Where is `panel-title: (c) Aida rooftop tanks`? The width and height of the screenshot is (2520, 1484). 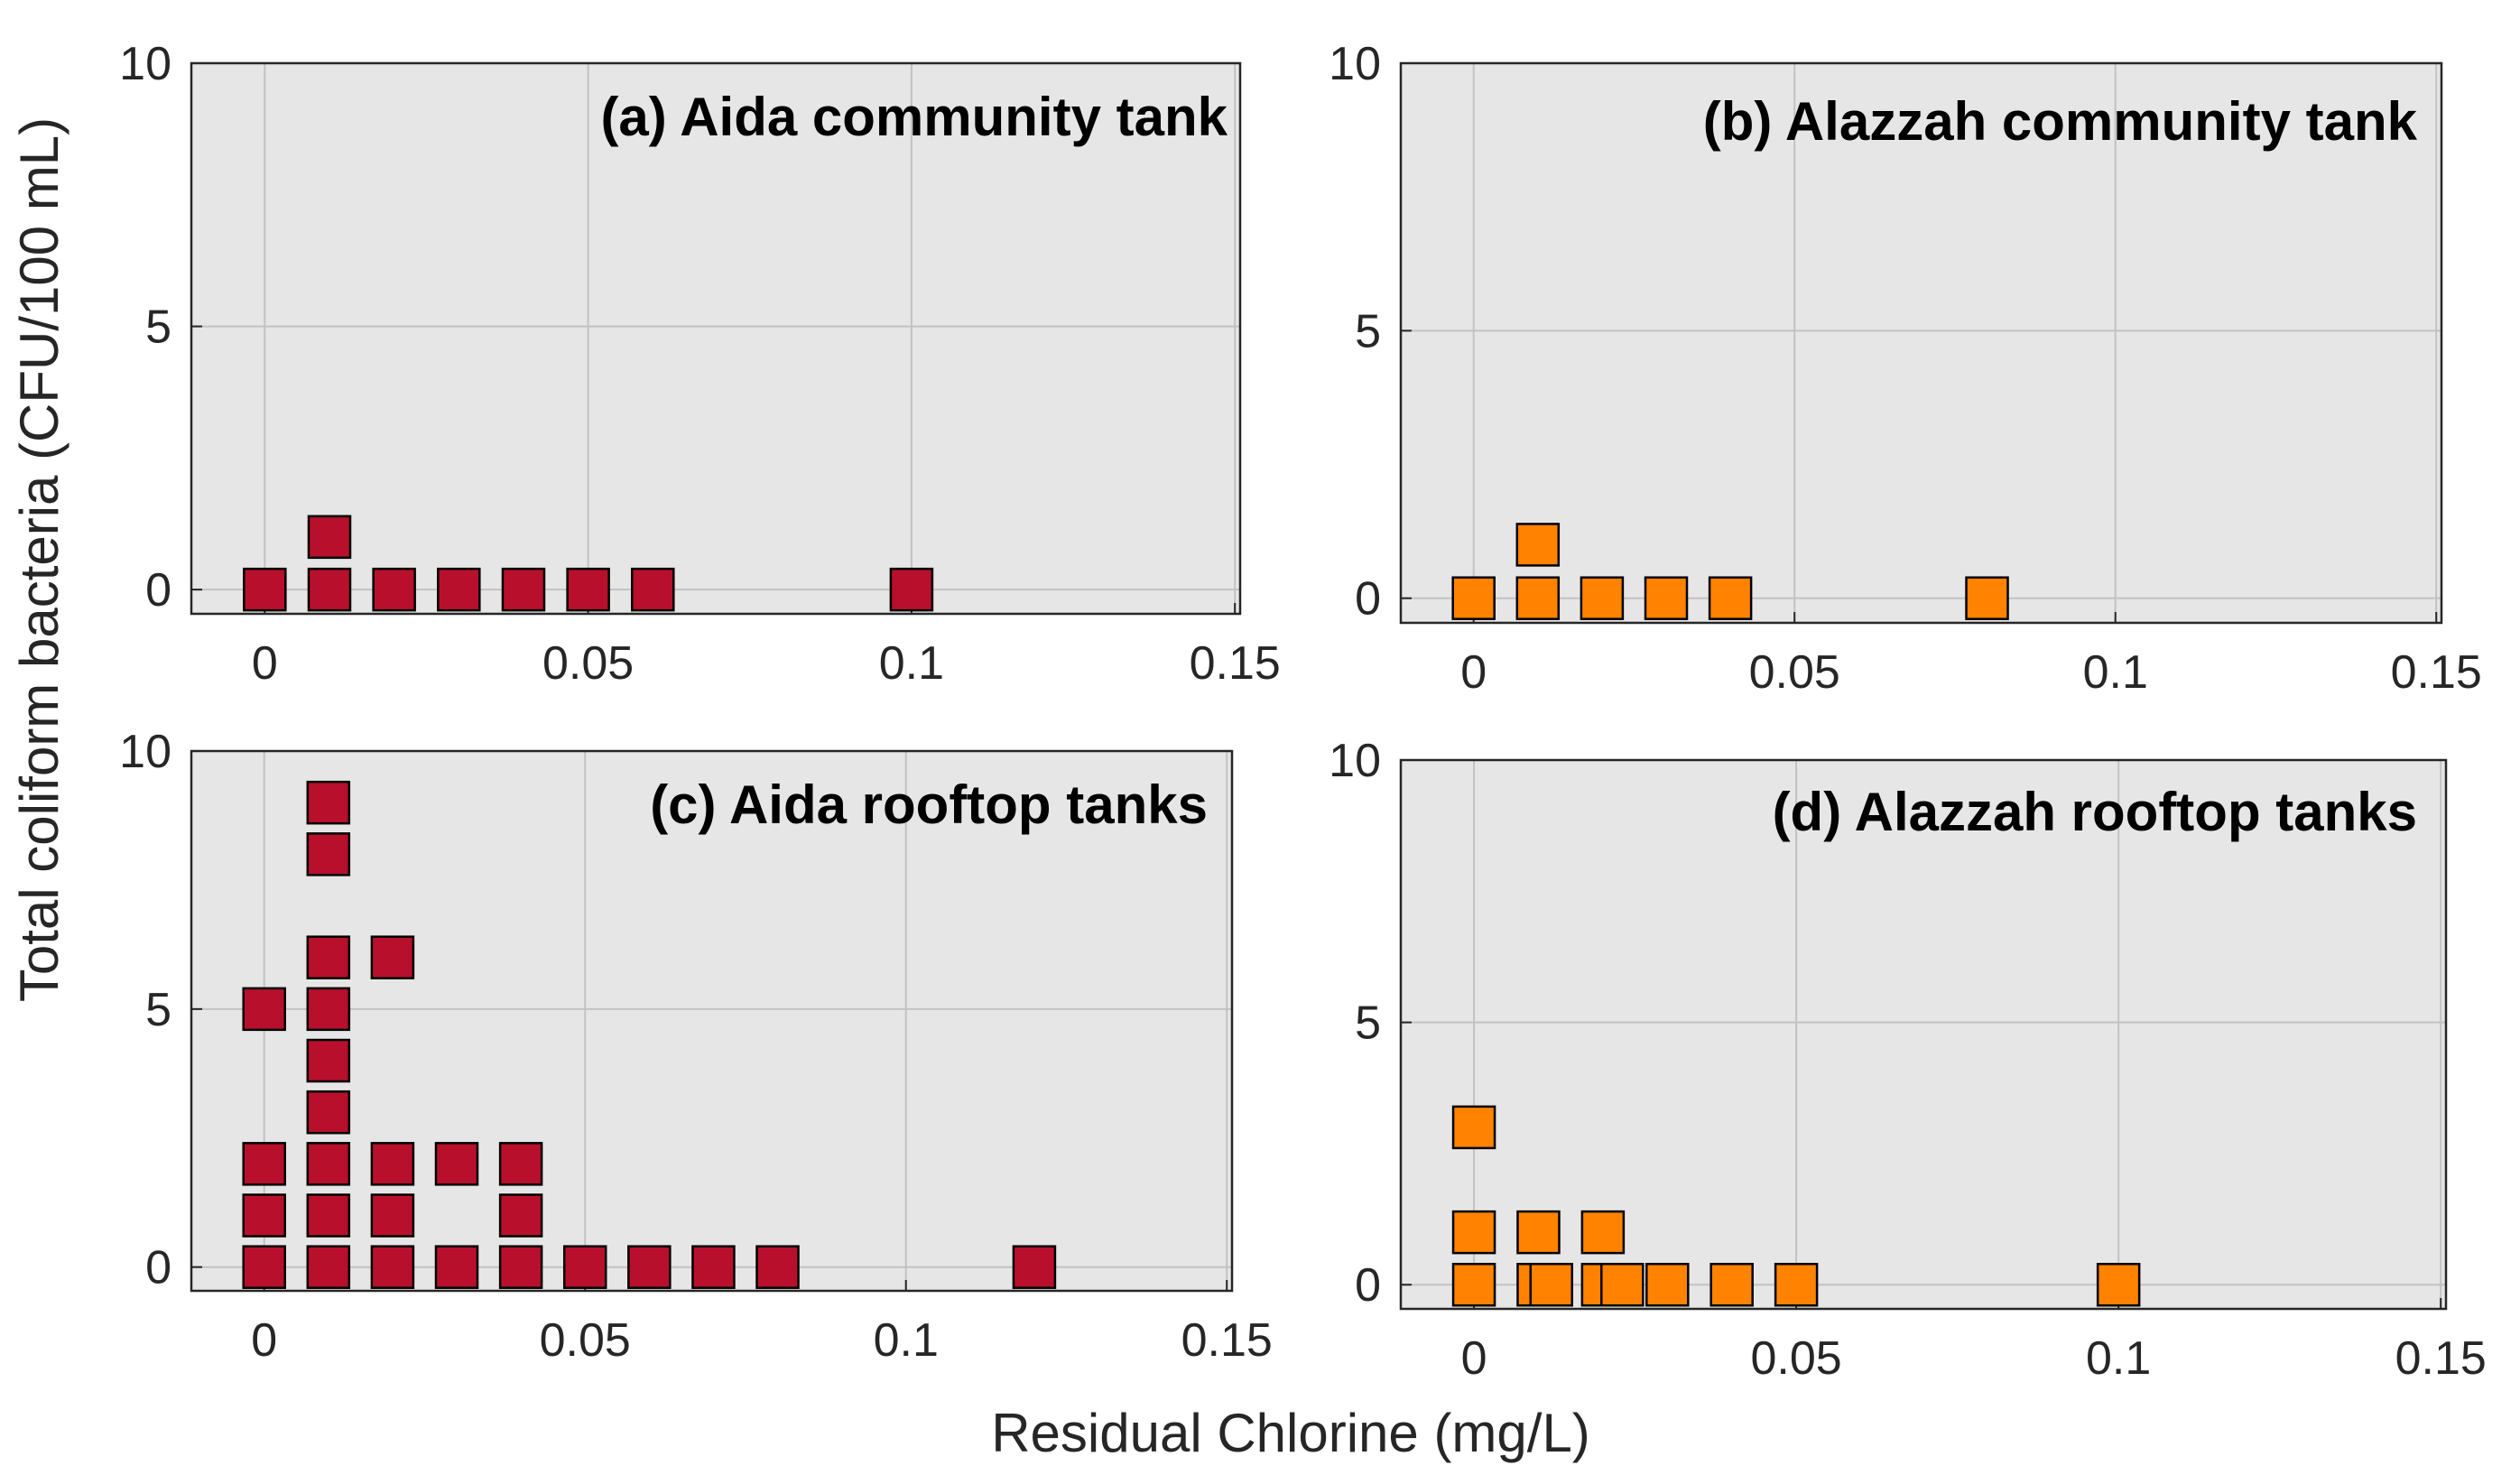
panel-title: (c) Aida rooftop tanks is located at coordinates (929, 805).